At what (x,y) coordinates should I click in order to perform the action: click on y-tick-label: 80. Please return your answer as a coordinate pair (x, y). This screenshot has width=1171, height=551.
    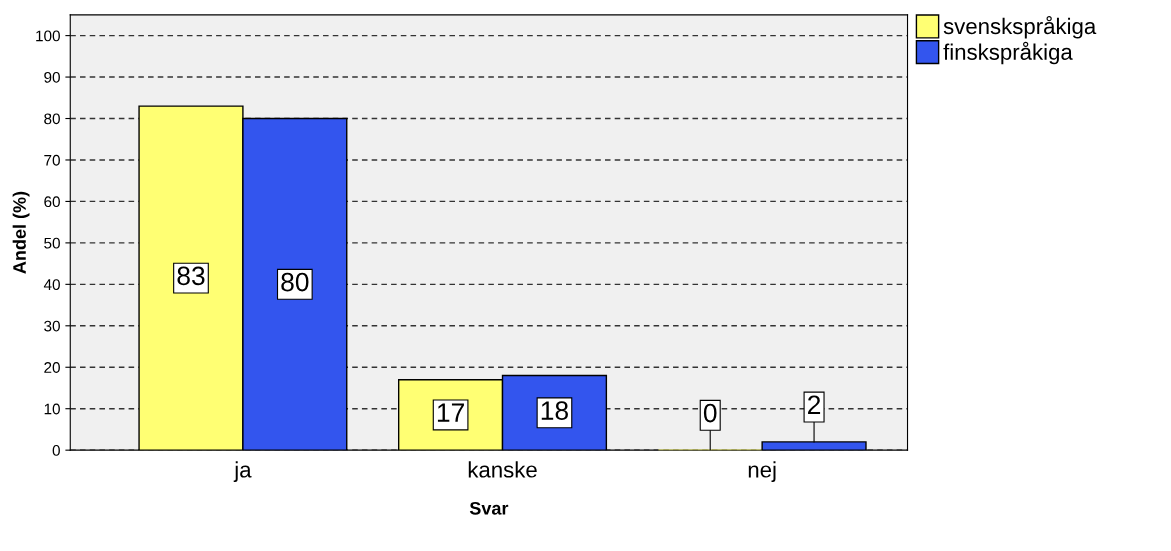
    Looking at the image, I should click on (52, 119).